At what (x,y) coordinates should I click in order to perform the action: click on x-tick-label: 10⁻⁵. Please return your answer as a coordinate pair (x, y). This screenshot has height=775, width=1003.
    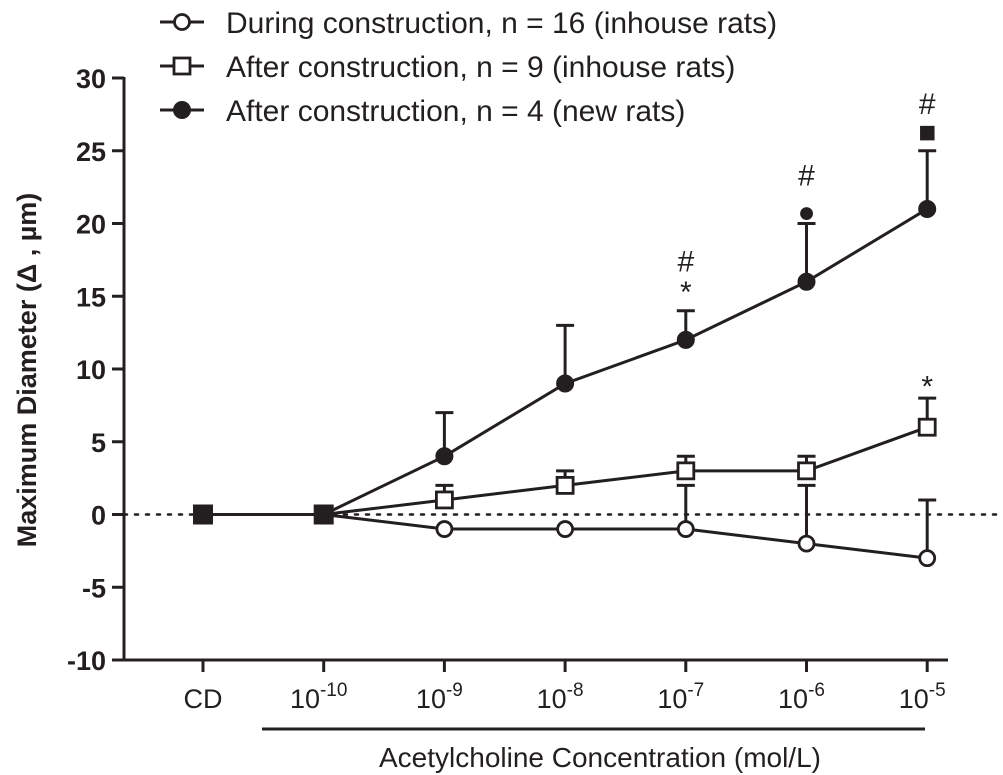
    Looking at the image, I should click on (922, 697).